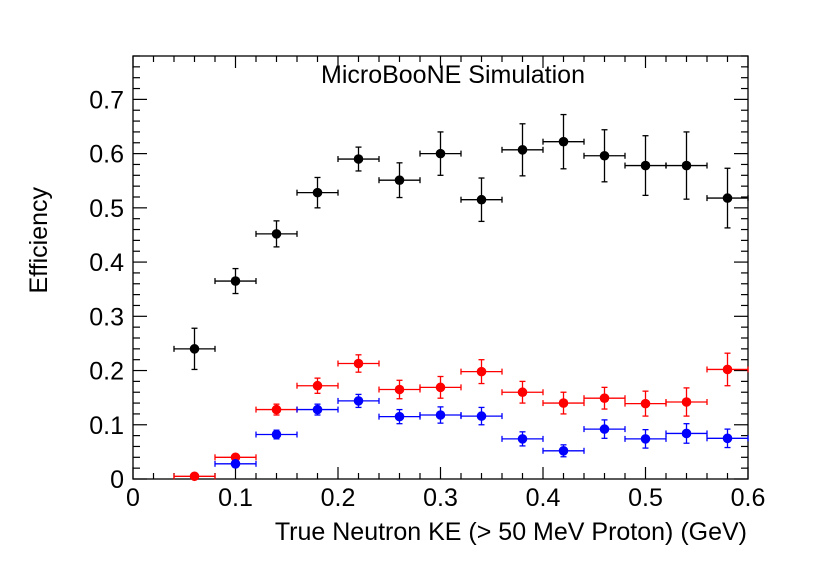 The height and width of the screenshot is (563, 830). What do you see at coordinates (39, 240) in the screenshot?
I see `y-axis-title: Efficiency` at bounding box center [39, 240].